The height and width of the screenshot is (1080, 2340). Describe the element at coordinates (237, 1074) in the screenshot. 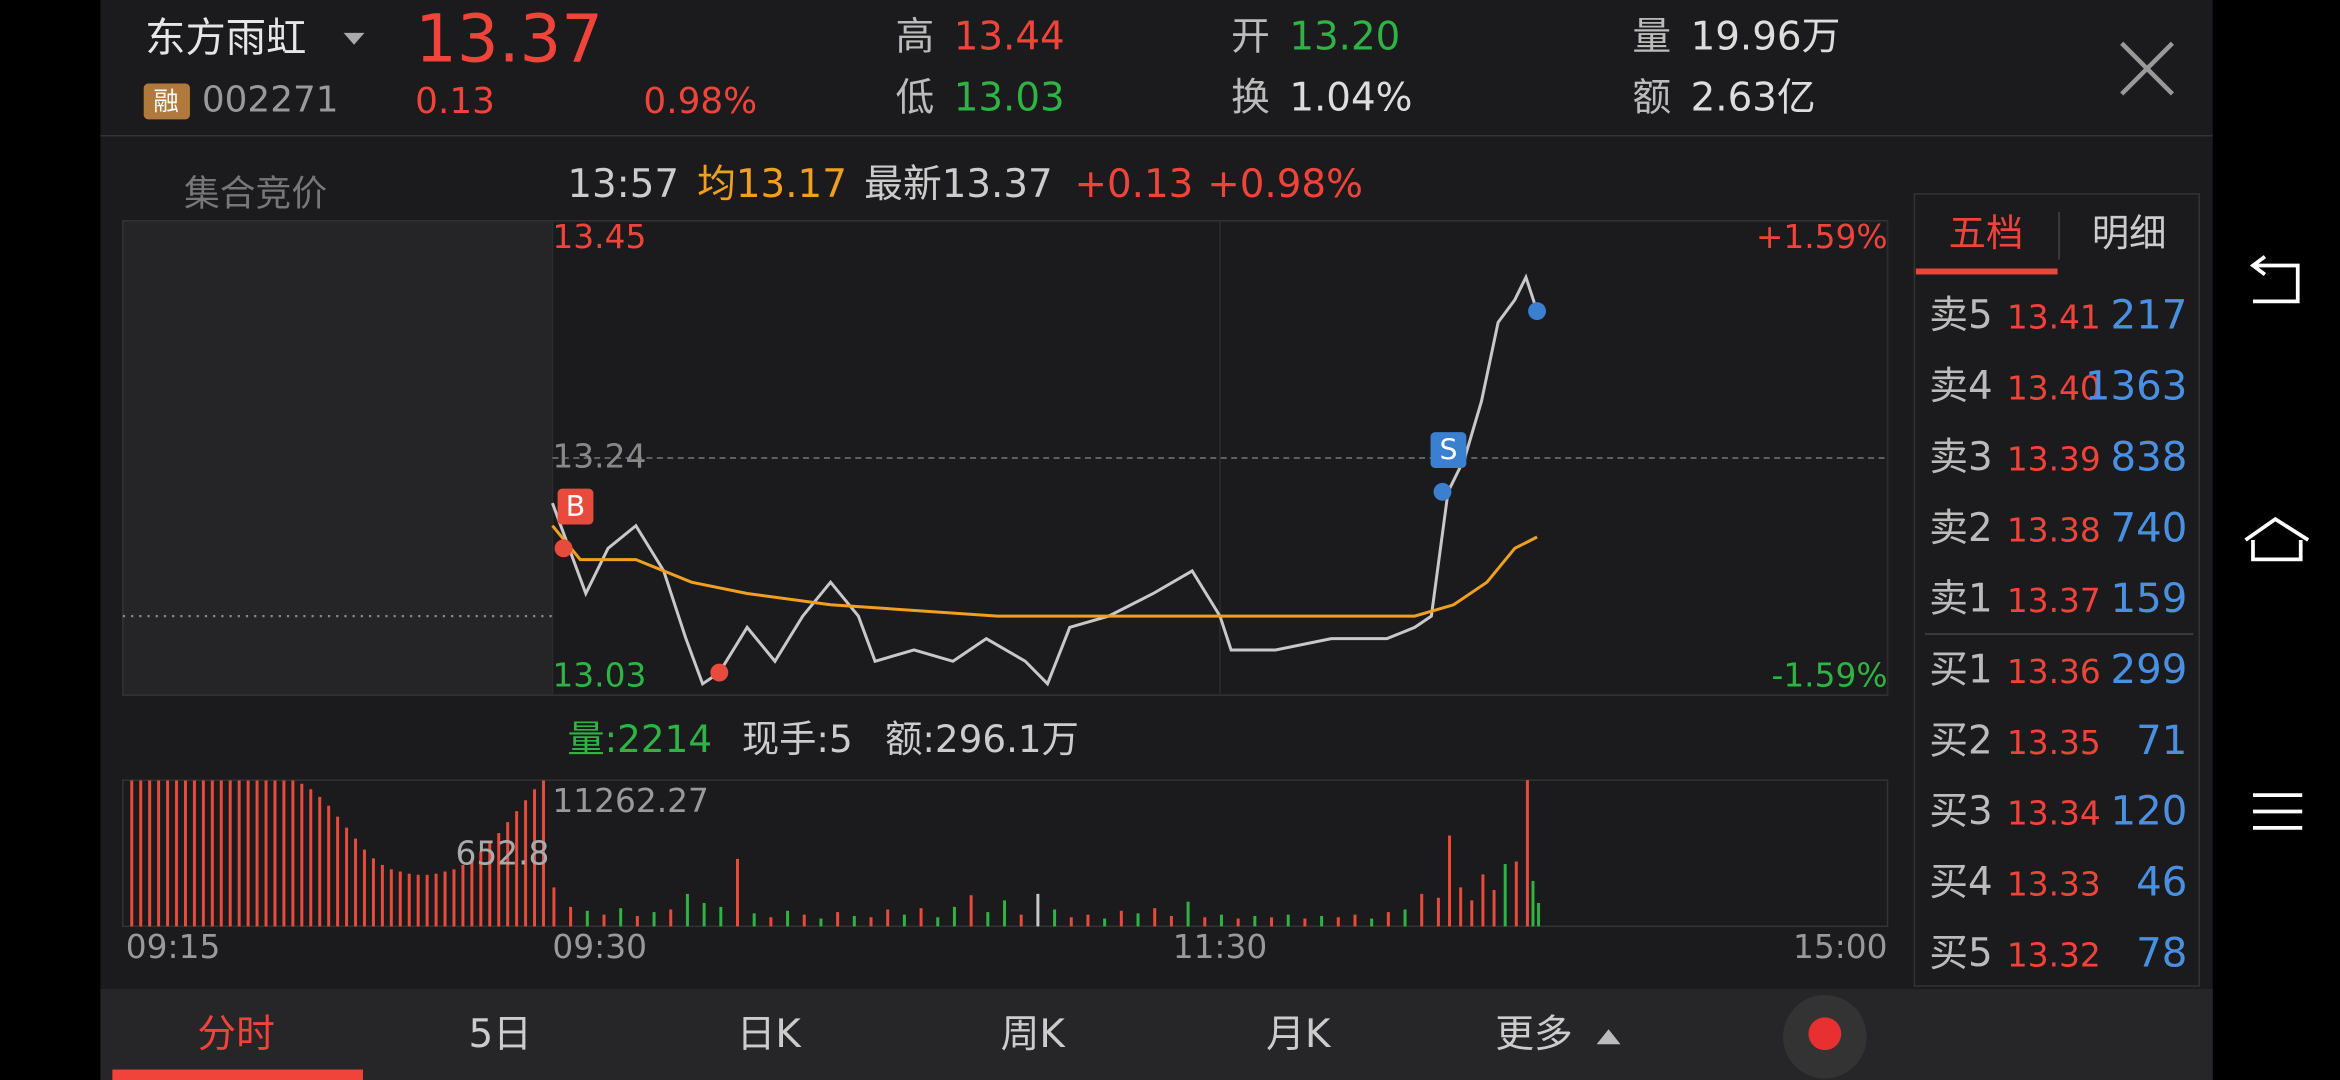

I see `tab-indicator` at that location.